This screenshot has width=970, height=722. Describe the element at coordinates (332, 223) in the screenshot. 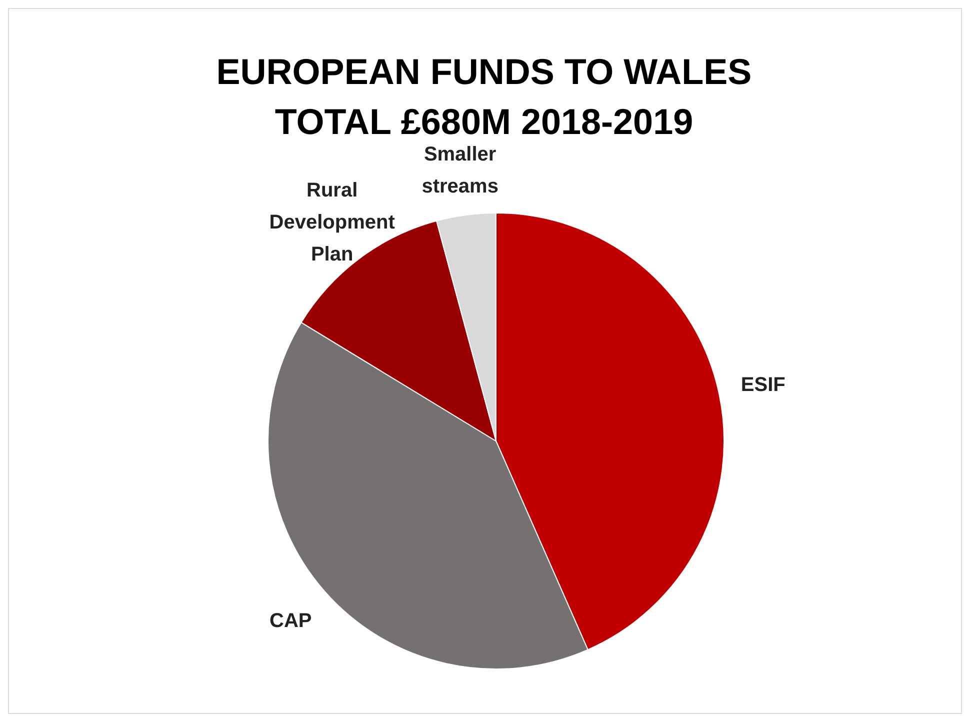

I see `slice-label: Rural Development Plan` at that location.